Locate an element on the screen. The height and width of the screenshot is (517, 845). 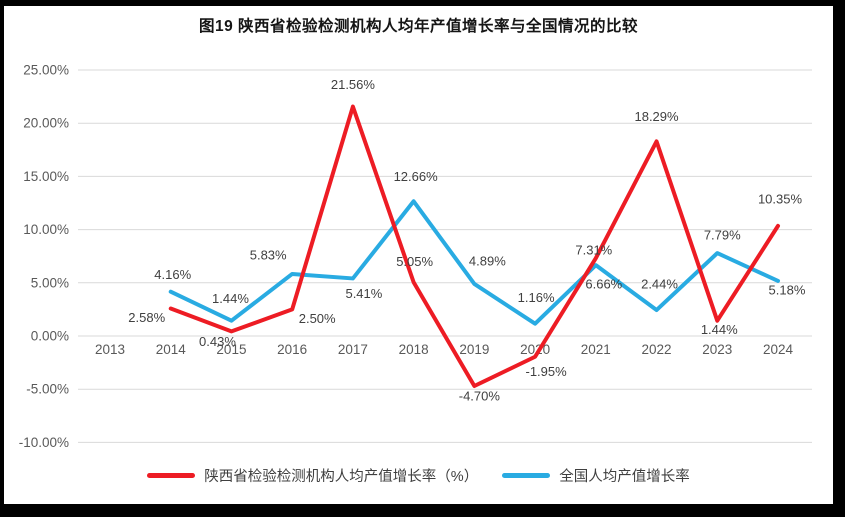
x-axis-tick-label: 2021 is located at coordinates (596, 349).